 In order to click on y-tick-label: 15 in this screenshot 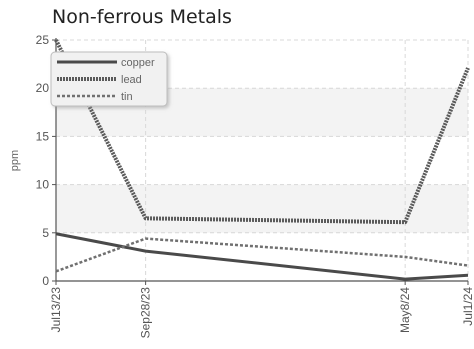, I will do `click(43, 136)`.